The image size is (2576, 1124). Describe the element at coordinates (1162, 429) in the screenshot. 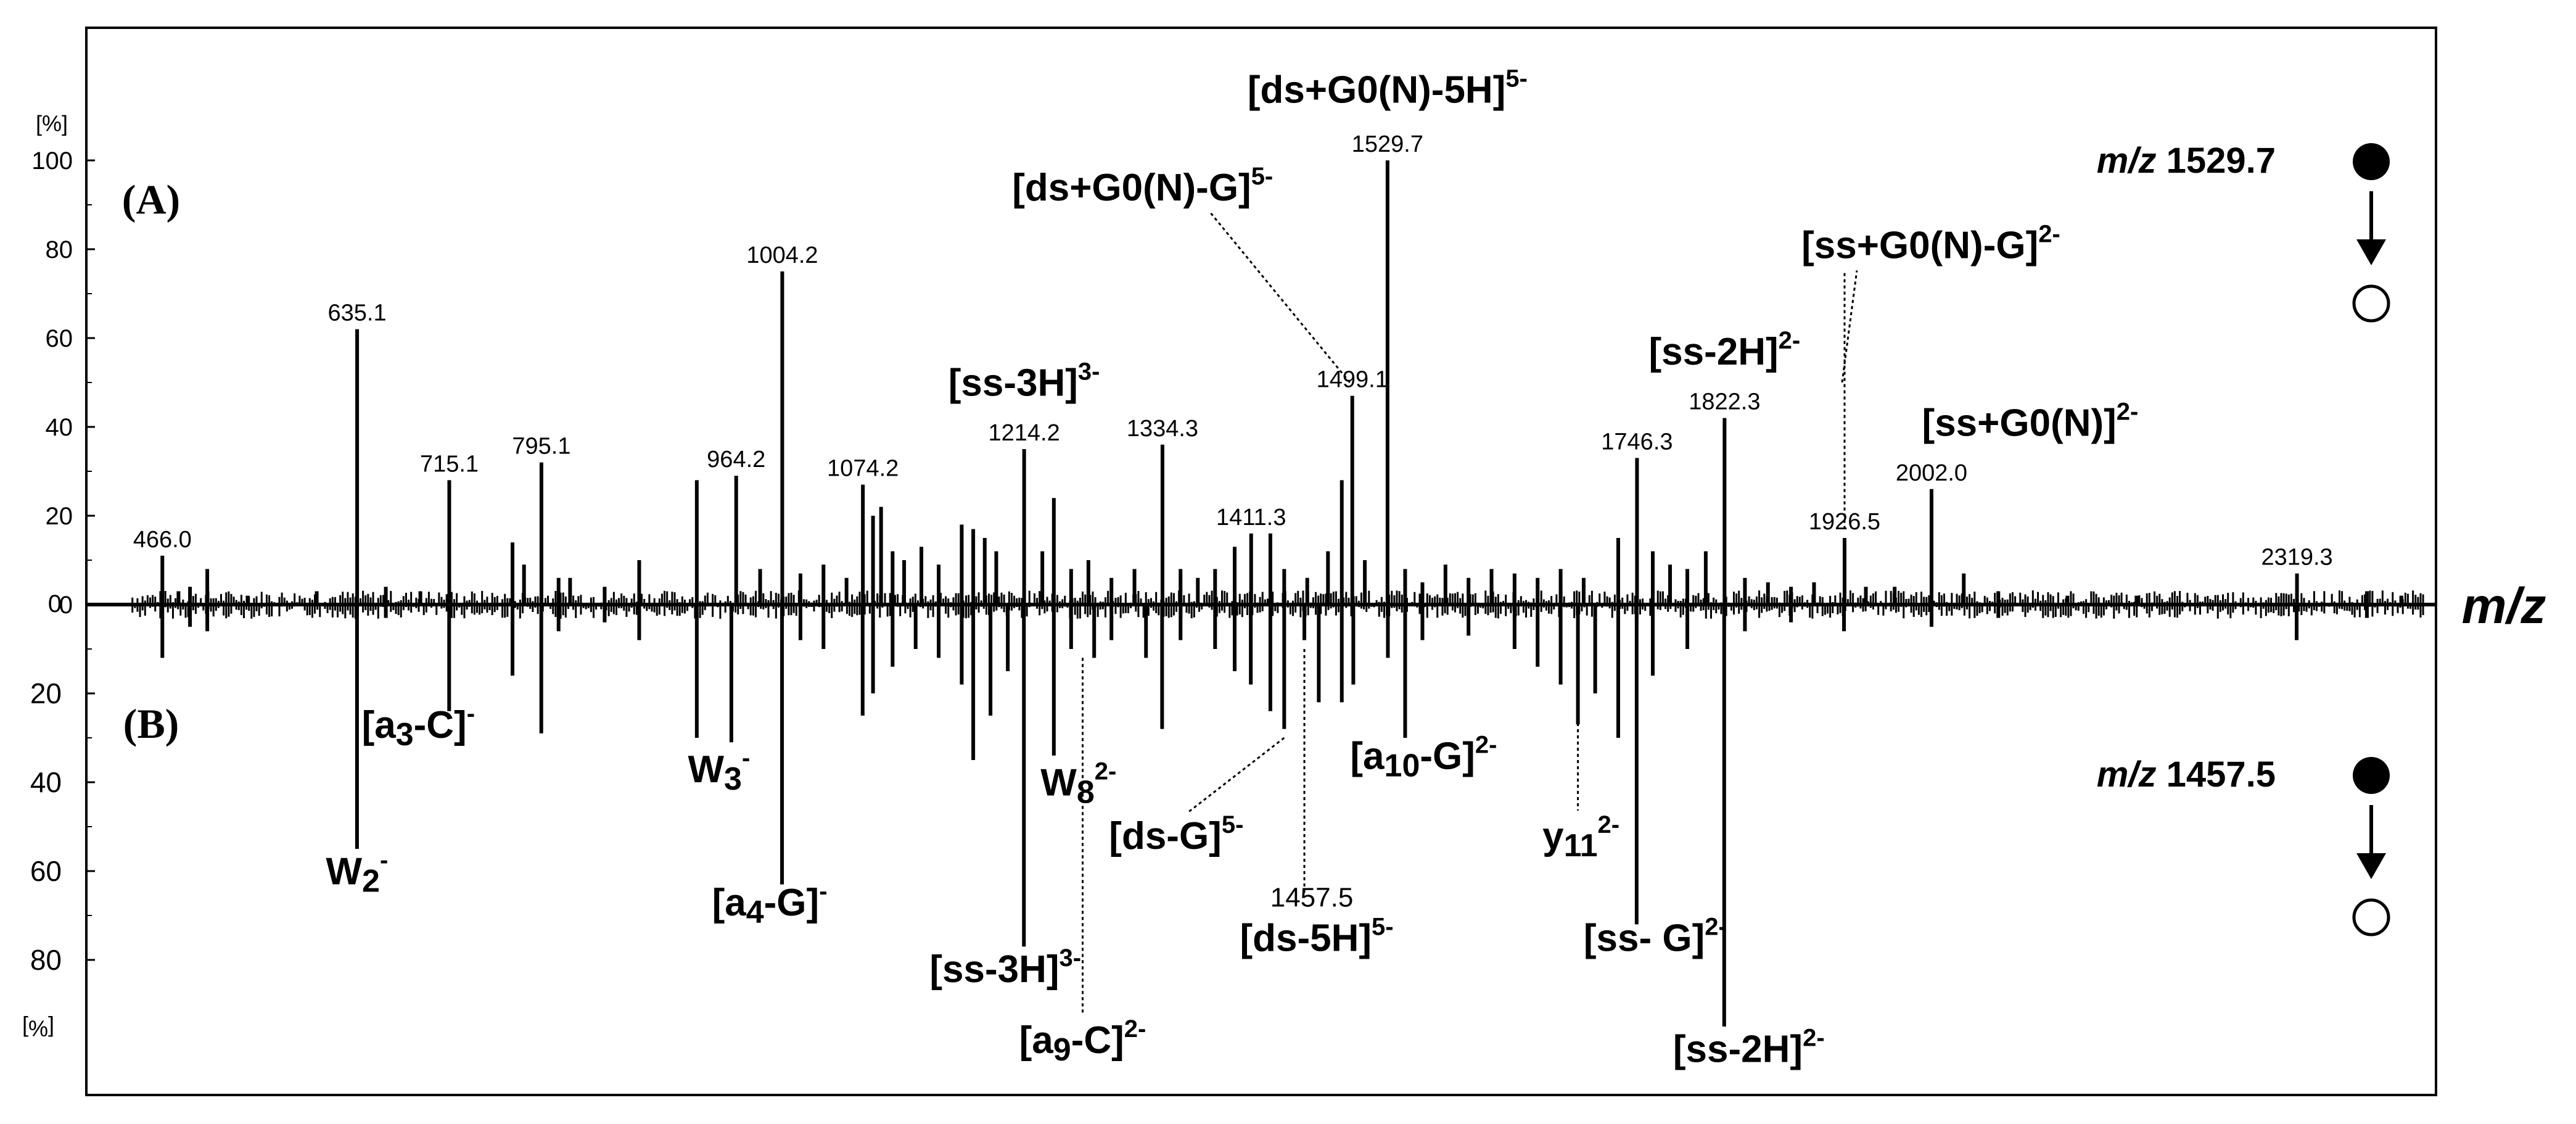

I see `peak-label-a: 1334.3` at that location.